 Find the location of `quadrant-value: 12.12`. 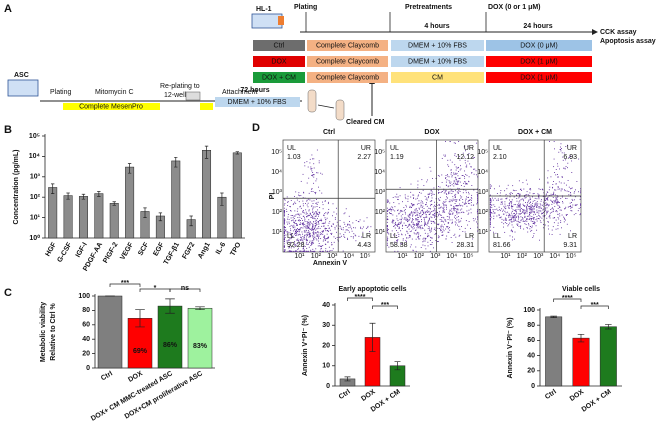

quadrant-value: 12.12 is located at coordinates (465, 157).